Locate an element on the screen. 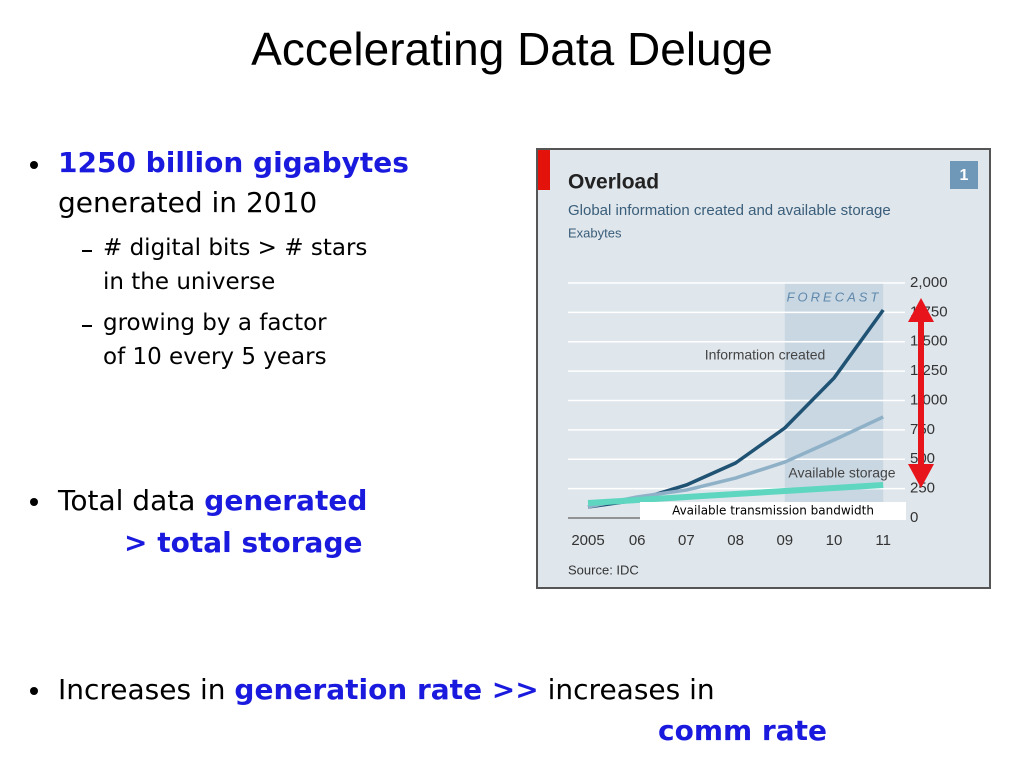  bullet-emph: generated is located at coordinates (286, 500).